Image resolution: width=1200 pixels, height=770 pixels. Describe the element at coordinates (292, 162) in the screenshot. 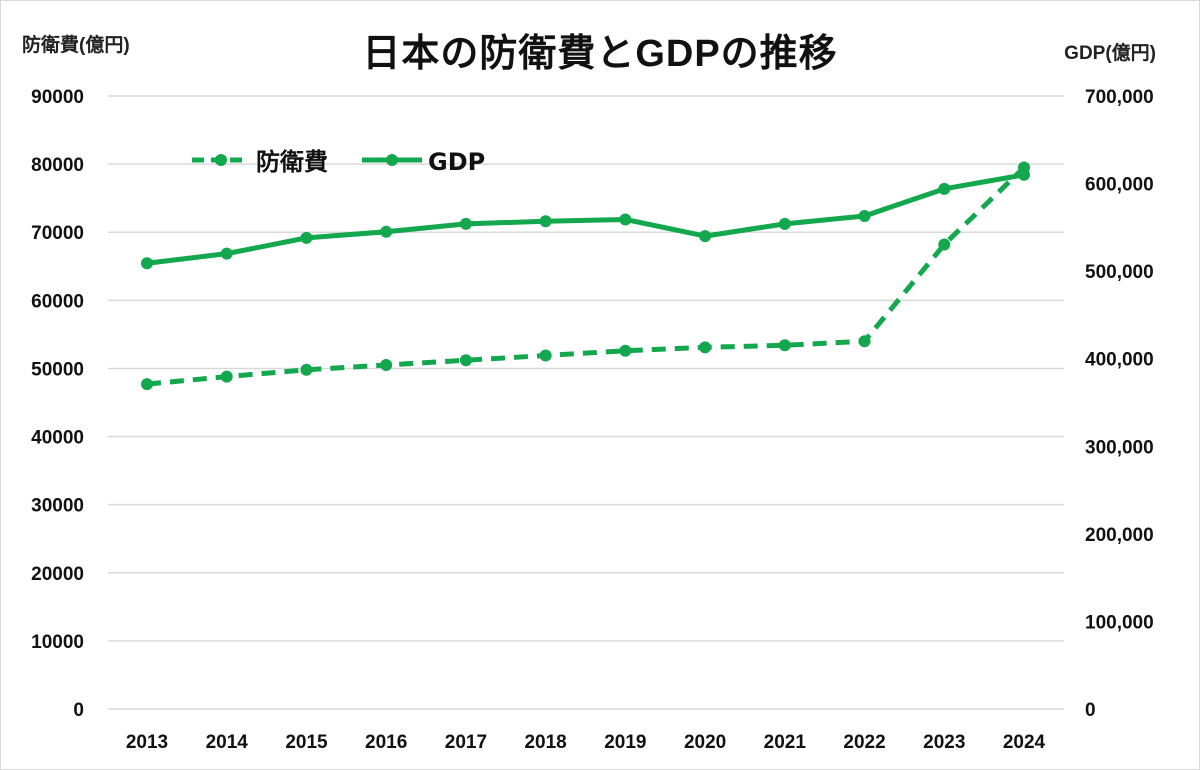

I see `legend-label: 防衛費` at that location.